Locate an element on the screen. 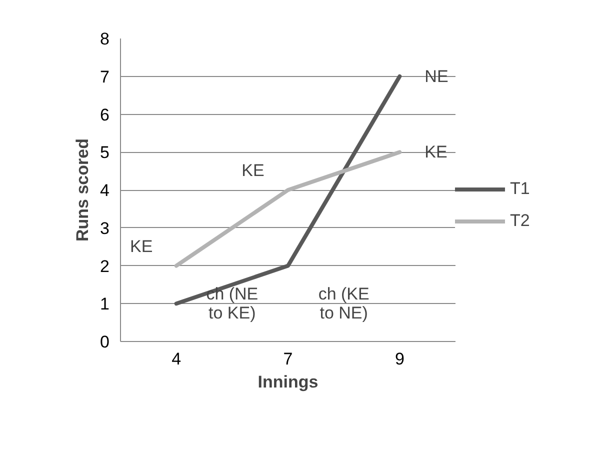 The height and width of the screenshot is (449, 593). y-tick-label: 4 is located at coordinates (105, 190).